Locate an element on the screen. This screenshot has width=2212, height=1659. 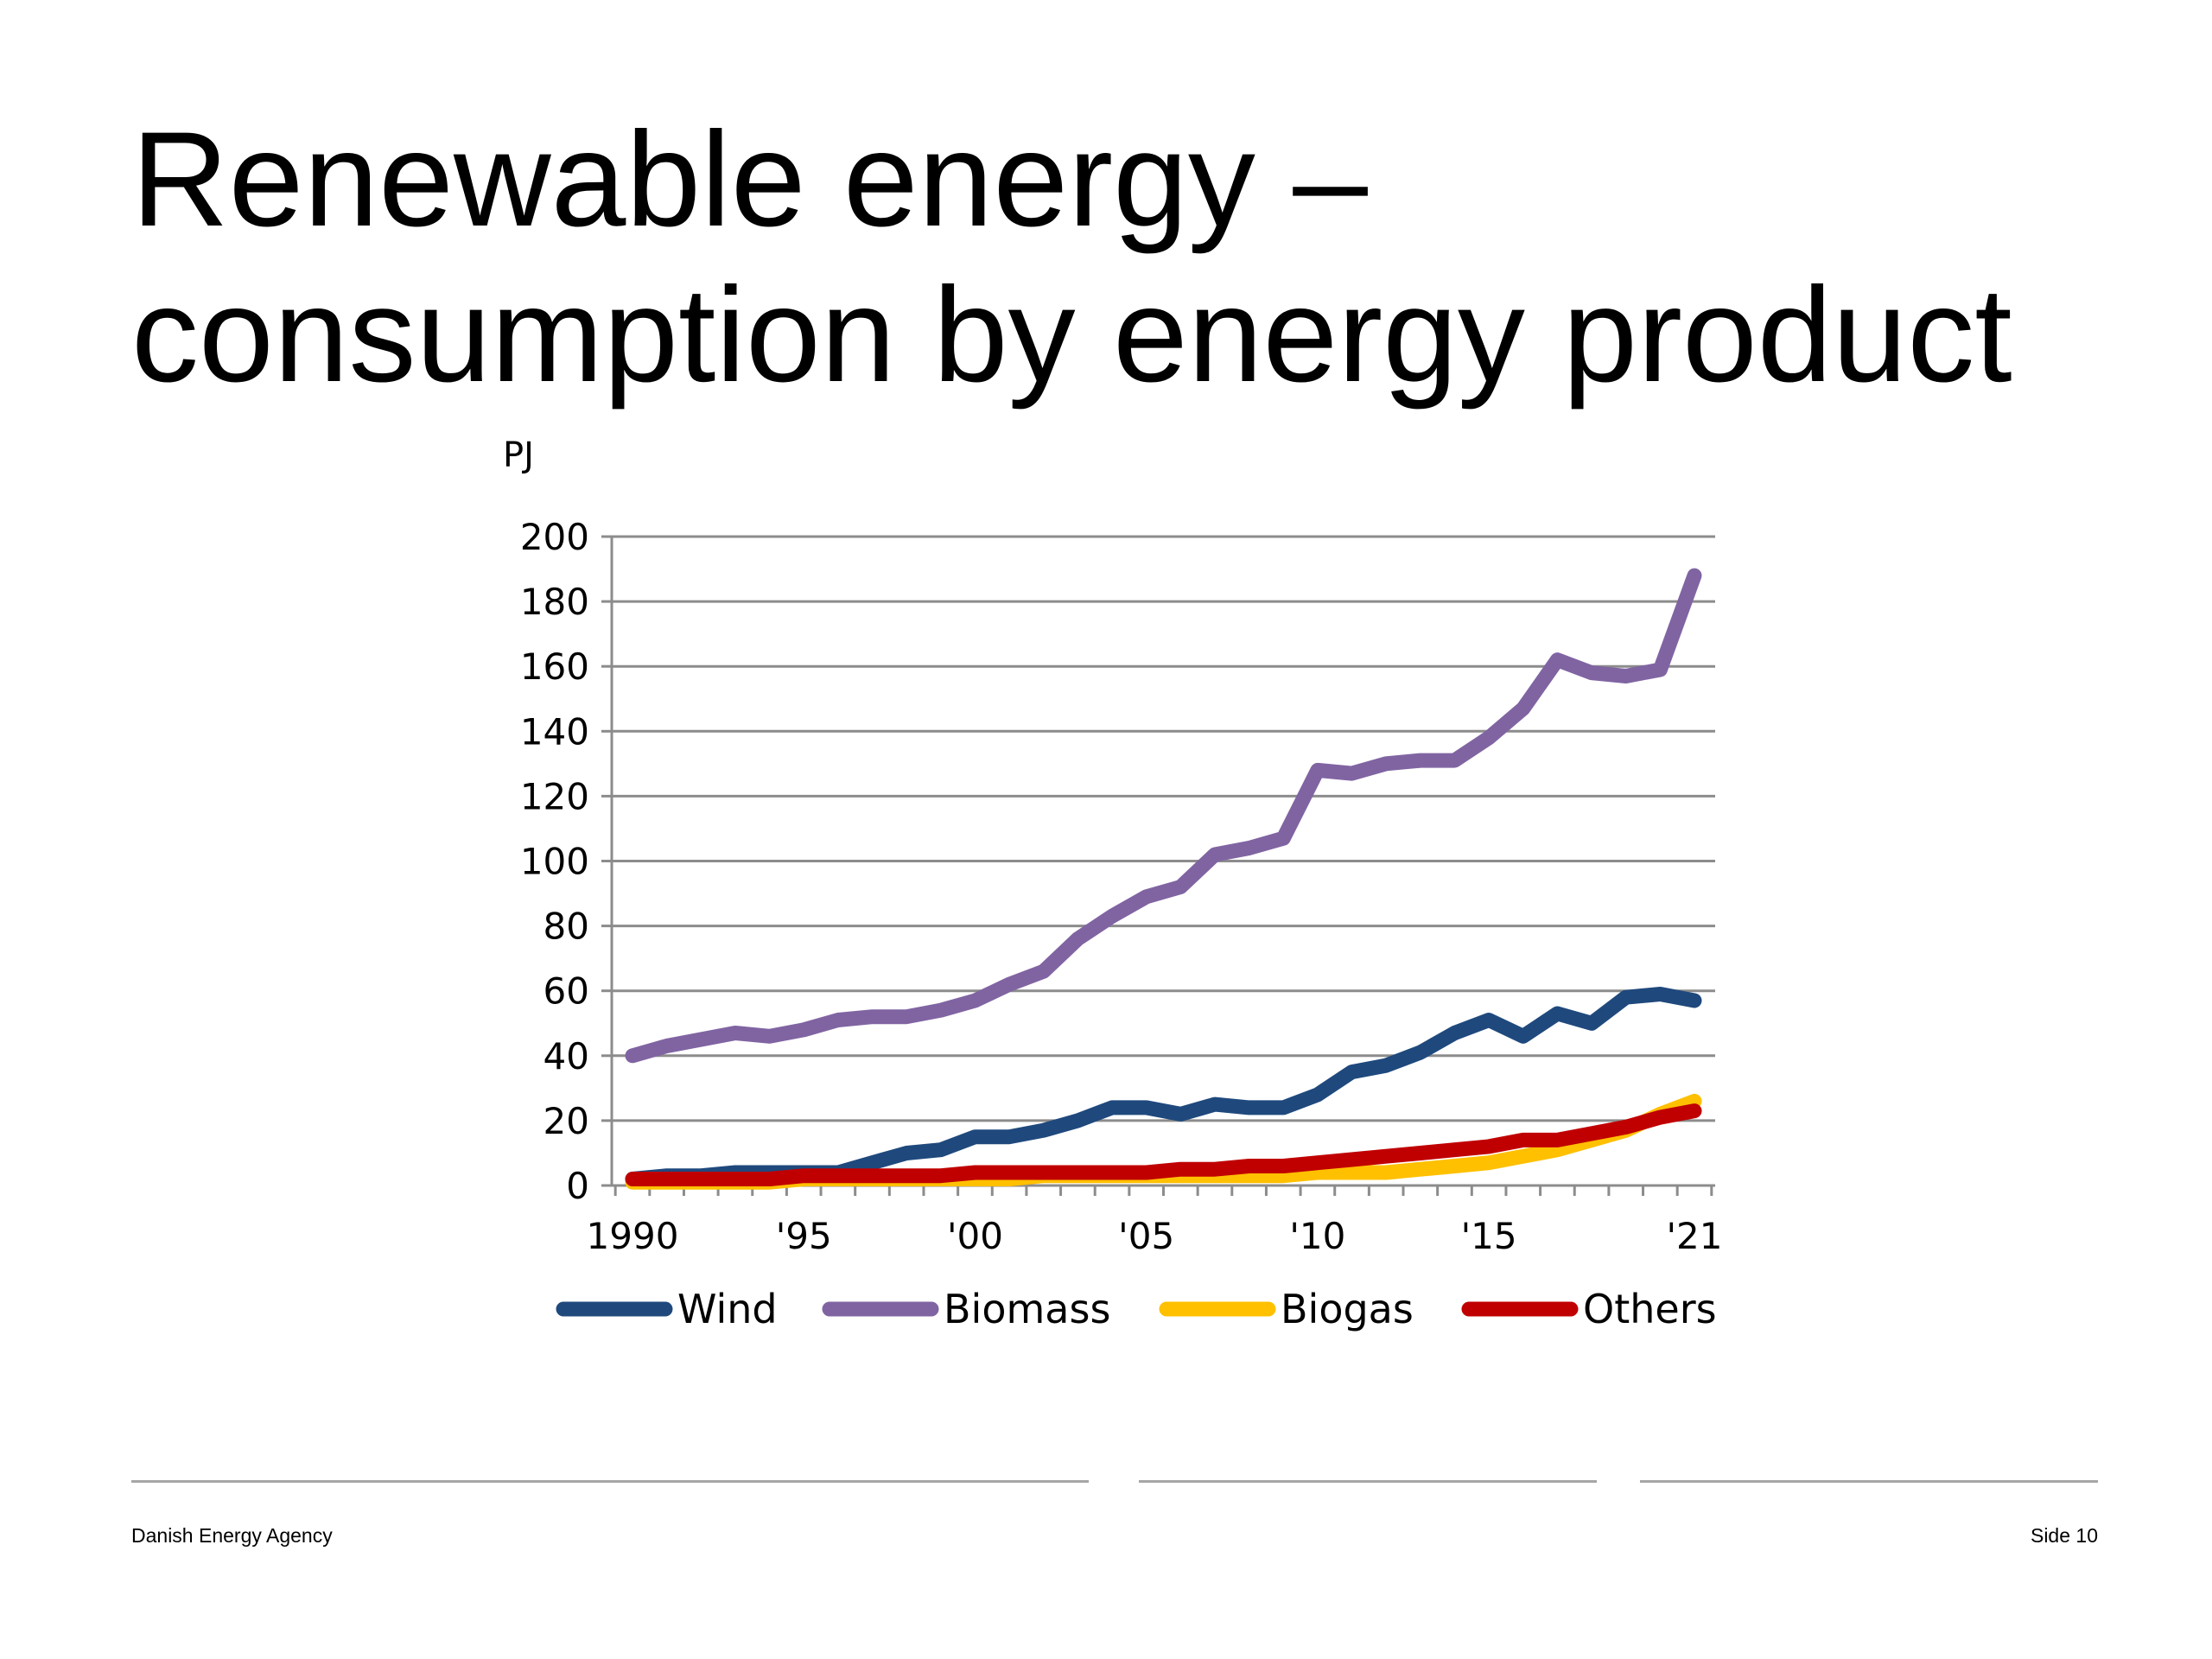
footer-rule-middle is located at coordinates (1368, 1481).